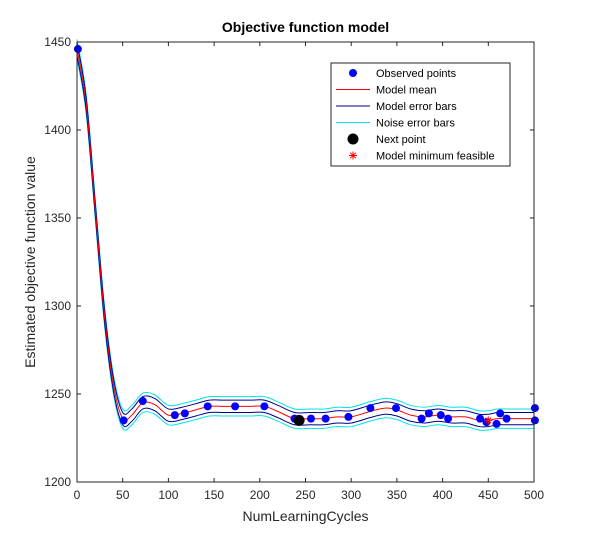  I want to click on next-point-marker, so click(299, 420).